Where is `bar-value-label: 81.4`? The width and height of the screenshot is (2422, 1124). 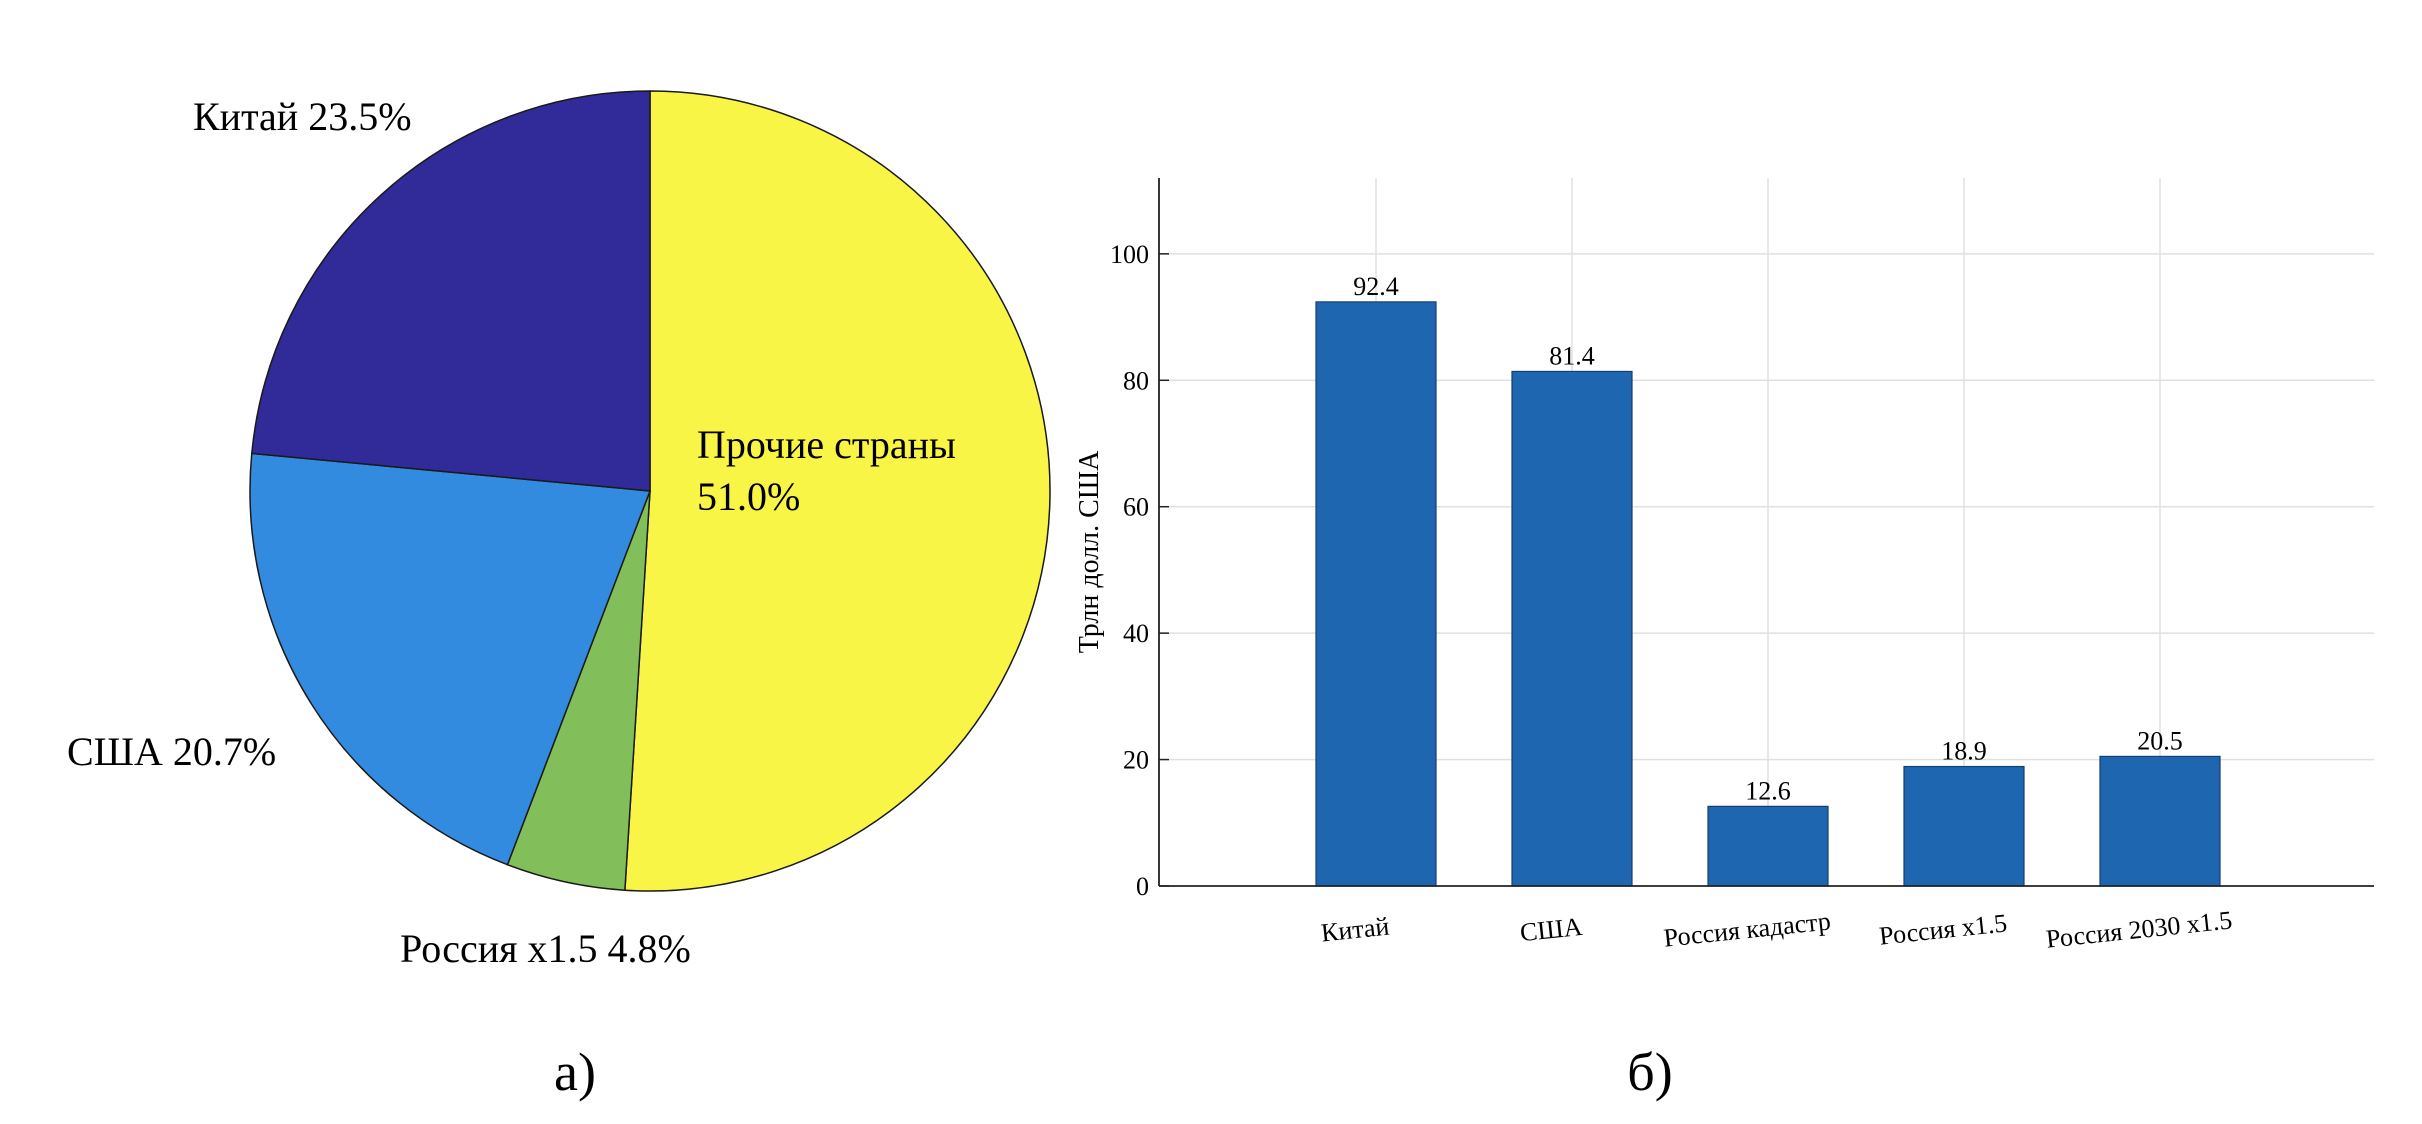 bar-value-label: 81.4 is located at coordinates (1572, 355).